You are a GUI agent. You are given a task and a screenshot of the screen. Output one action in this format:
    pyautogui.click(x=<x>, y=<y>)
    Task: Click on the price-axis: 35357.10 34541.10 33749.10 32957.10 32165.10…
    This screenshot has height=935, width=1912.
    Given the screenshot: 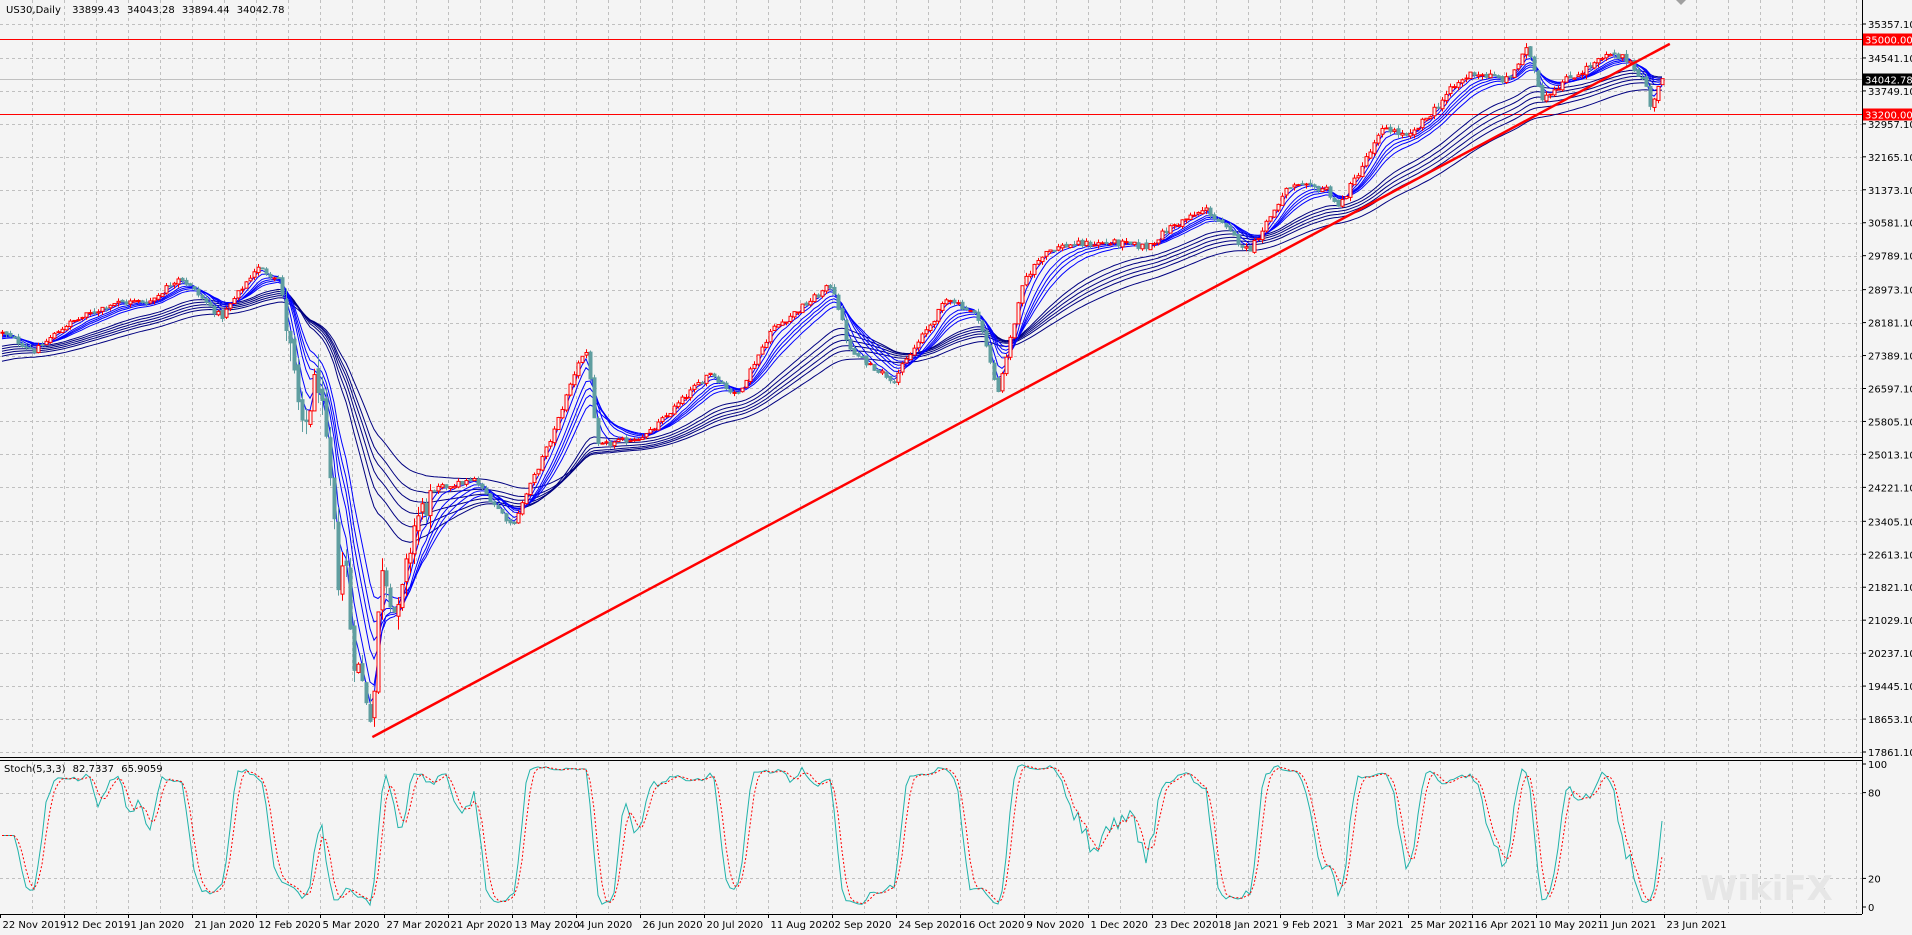 What is the action you would take?
    pyautogui.click(x=1887, y=389)
    